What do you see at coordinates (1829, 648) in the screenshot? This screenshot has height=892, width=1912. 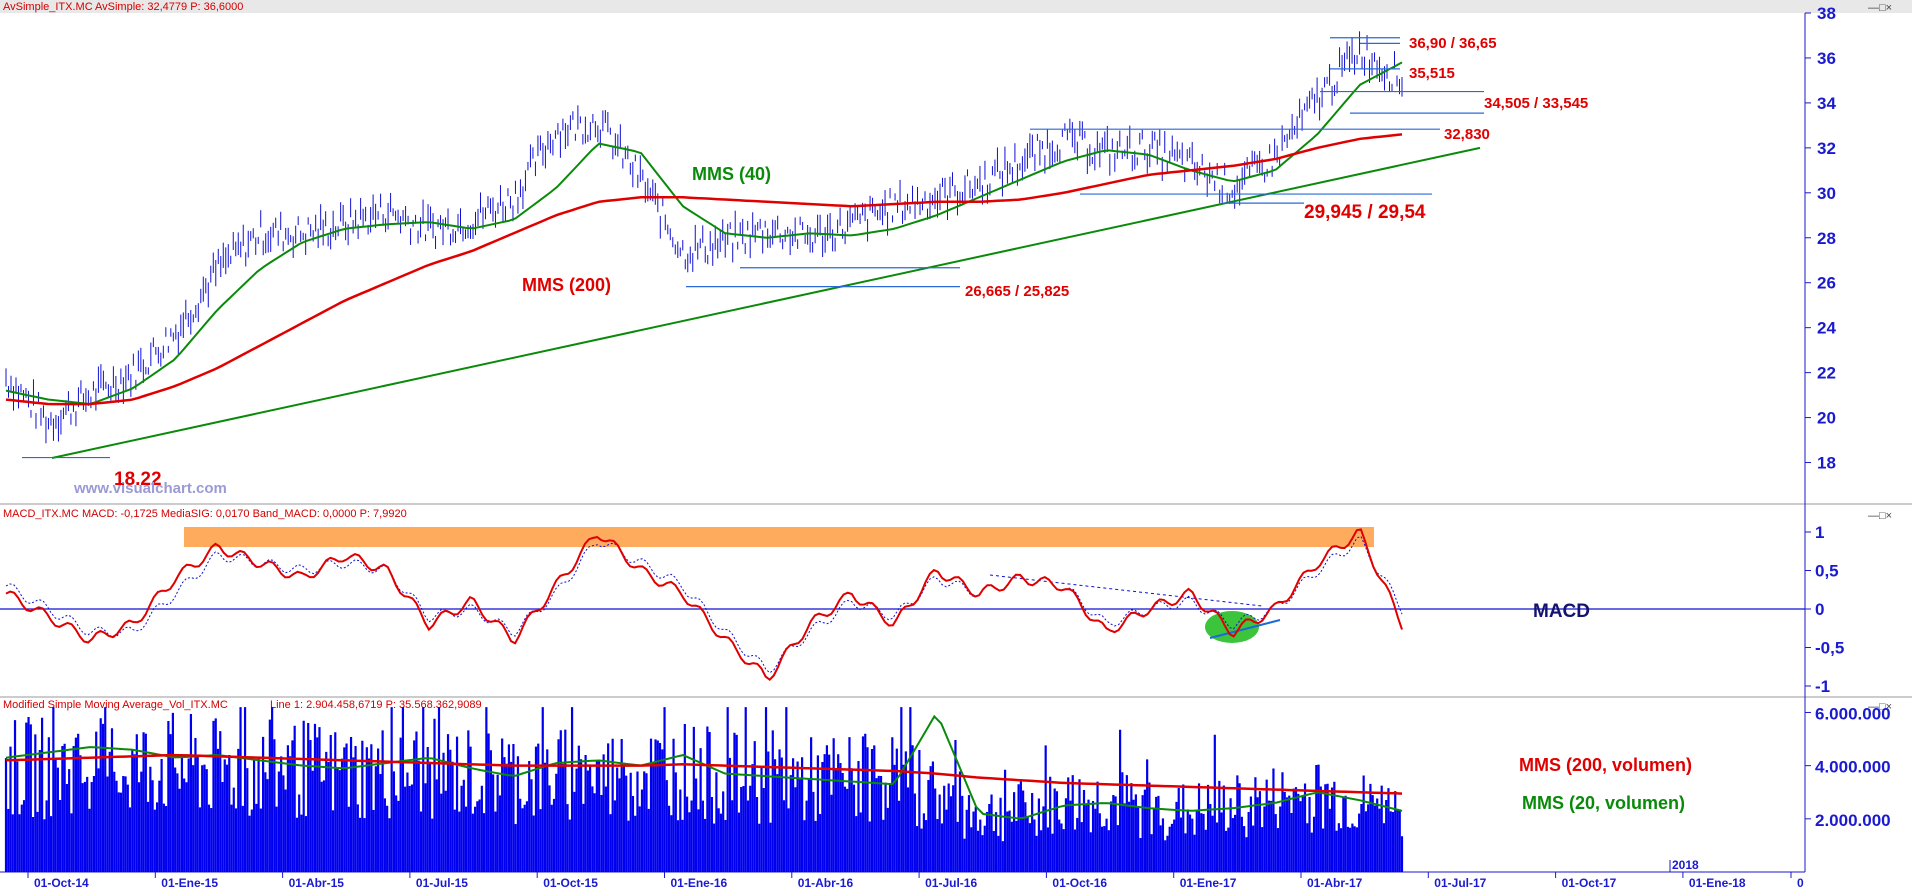 I see `macd-ytick-label: -0,5` at bounding box center [1829, 648].